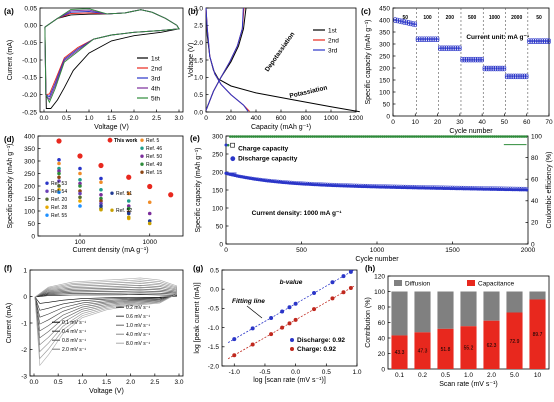  I want to click on panel-a-frame, so click(111, 60).